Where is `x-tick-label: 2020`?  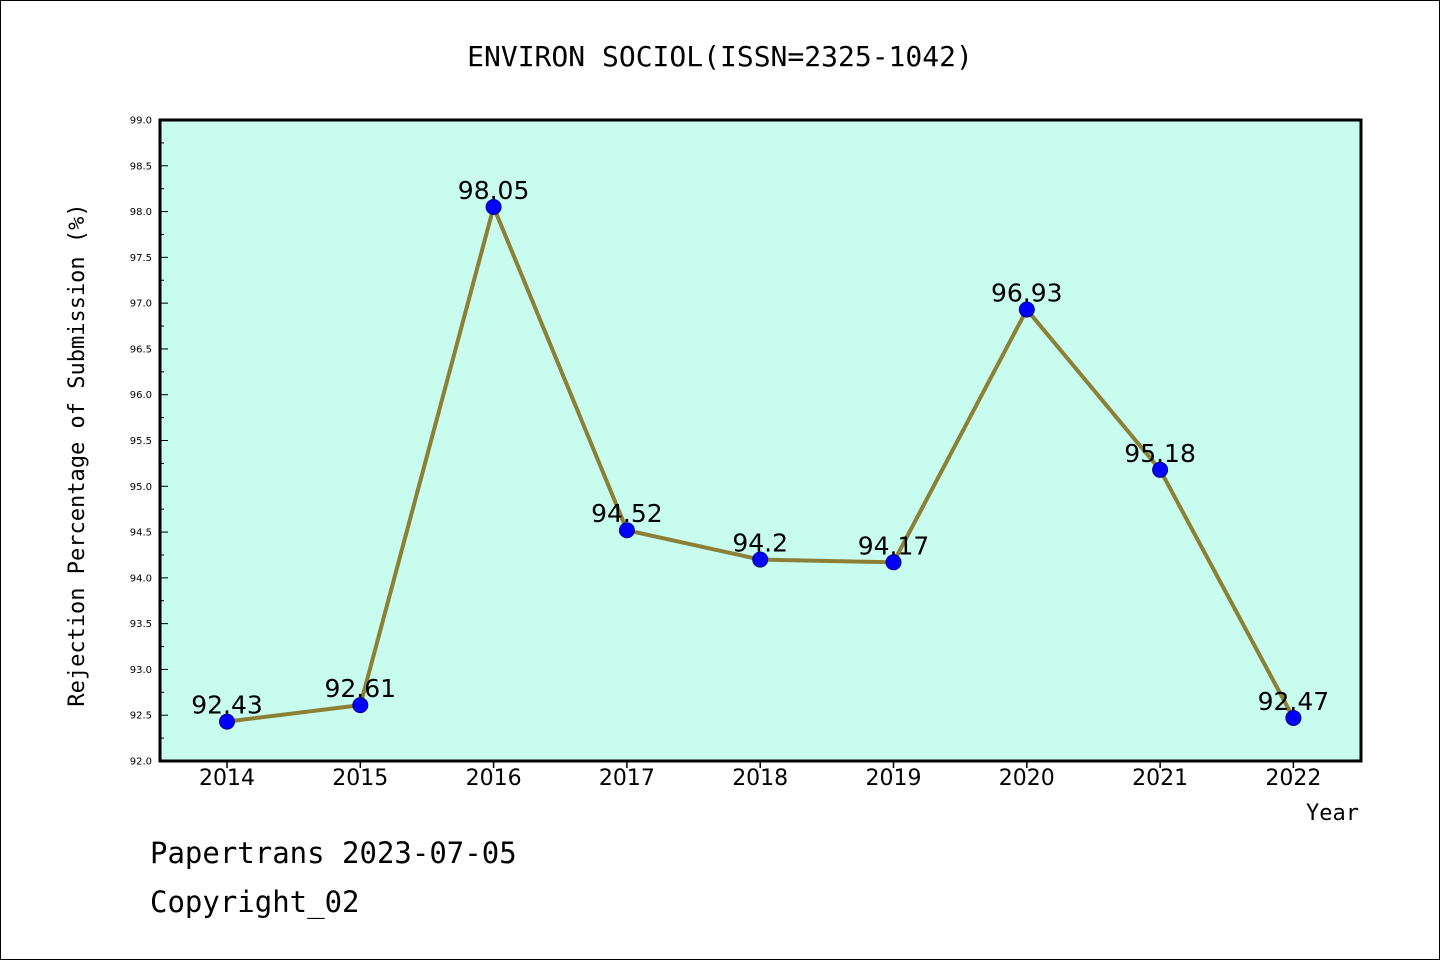
x-tick-label: 2020 is located at coordinates (1027, 778).